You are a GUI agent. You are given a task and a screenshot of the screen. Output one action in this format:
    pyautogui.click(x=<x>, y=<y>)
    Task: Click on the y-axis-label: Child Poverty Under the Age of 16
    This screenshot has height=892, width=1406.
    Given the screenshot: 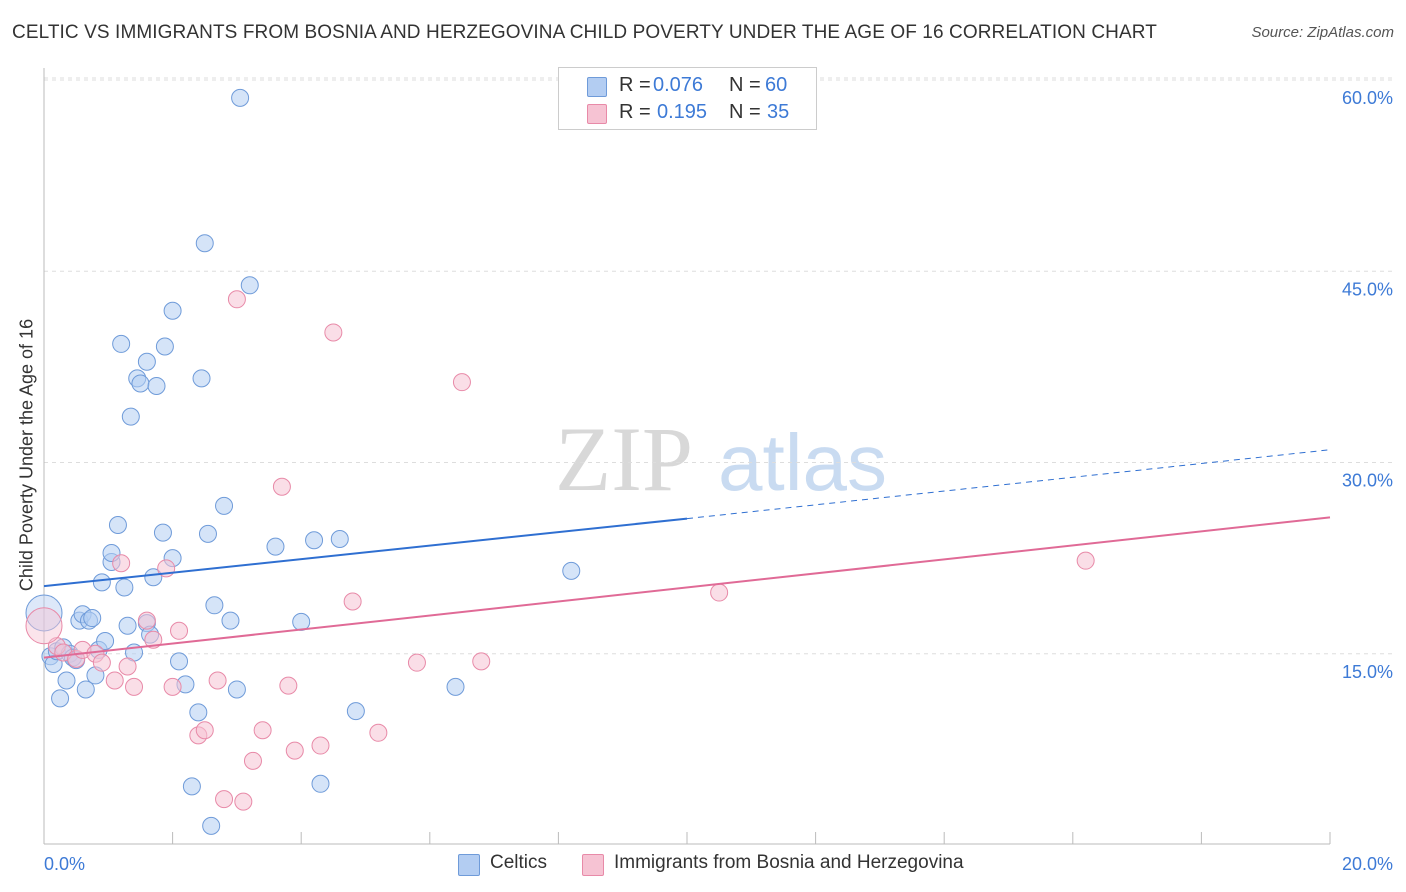 What is the action you would take?
    pyautogui.click(x=26, y=455)
    